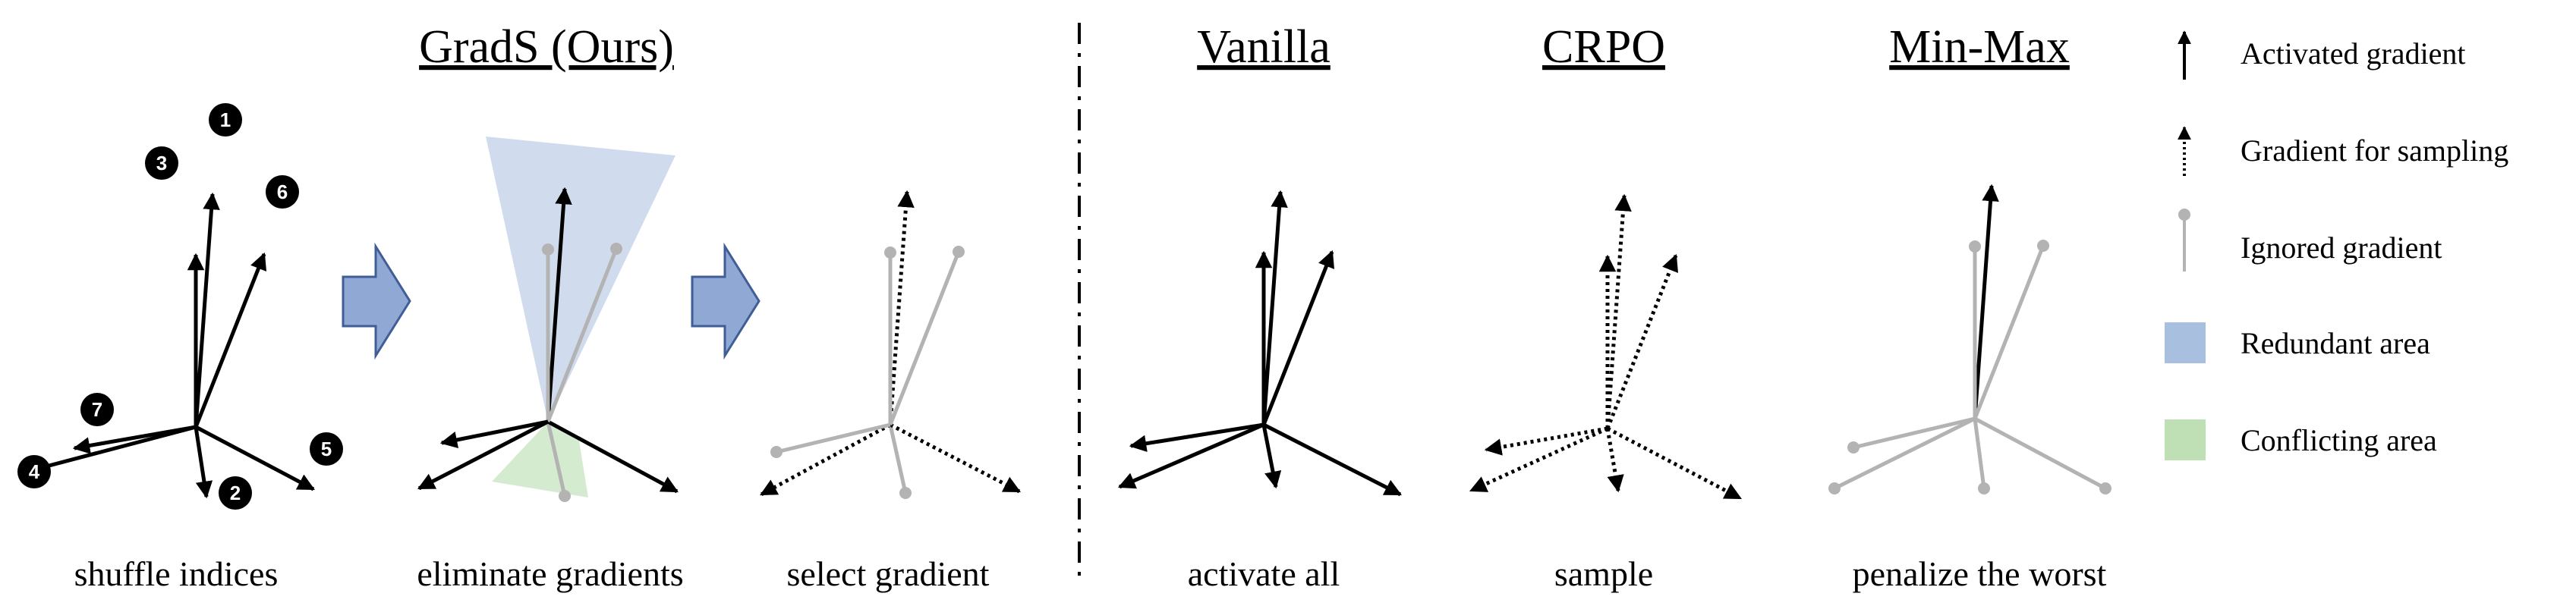  I want to click on legend-sampling: Gradient for sampling, so click(2343, 151).